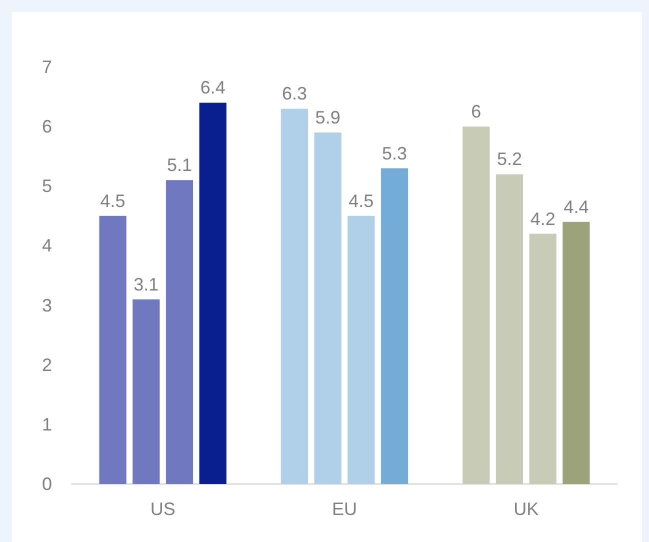 This screenshot has width=649, height=542. What do you see at coordinates (47, 484) in the screenshot?
I see `y-tick-label: 0` at bounding box center [47, 484].